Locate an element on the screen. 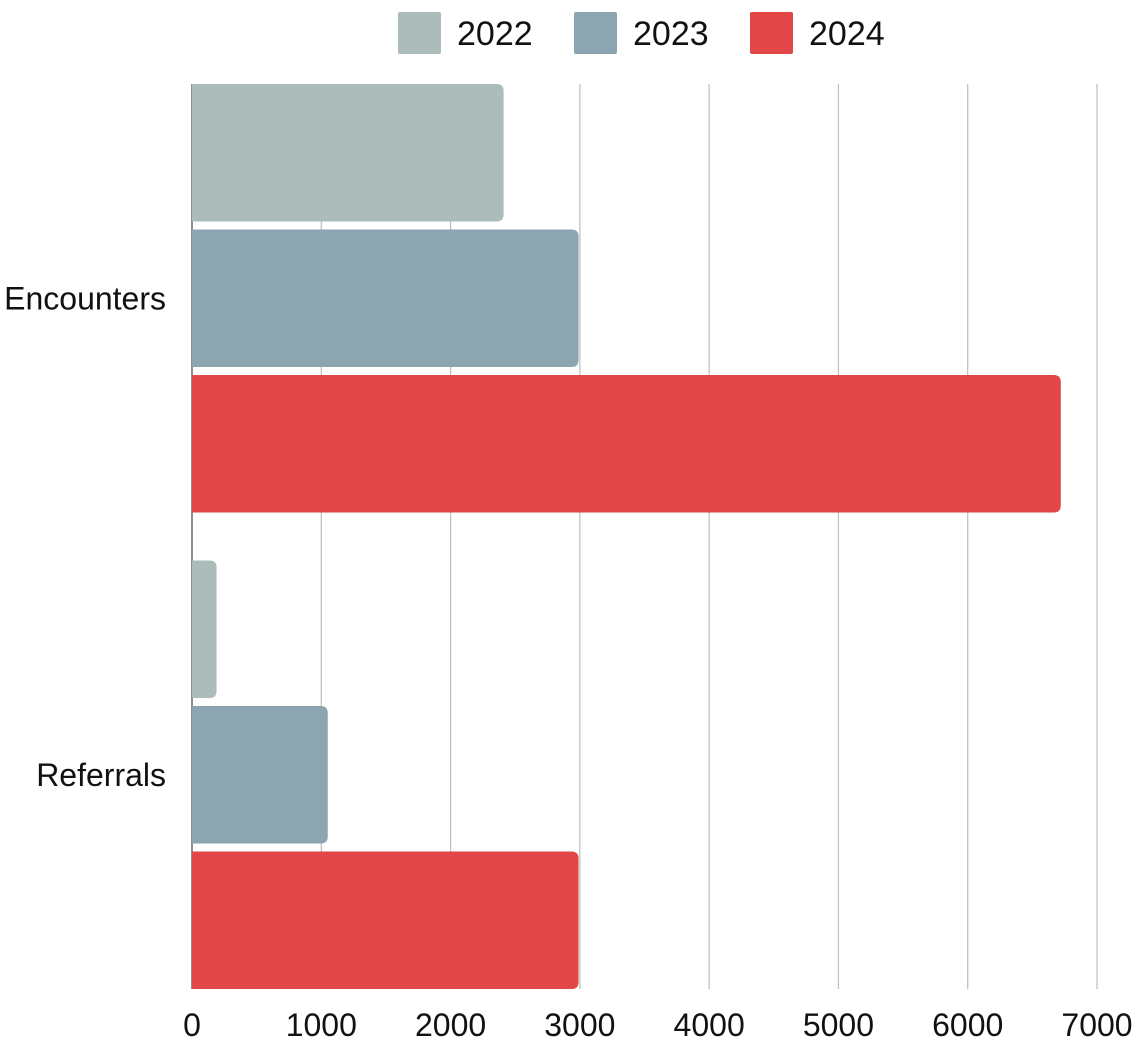  legend-label: 2023 is located at coordinates (671, 34).